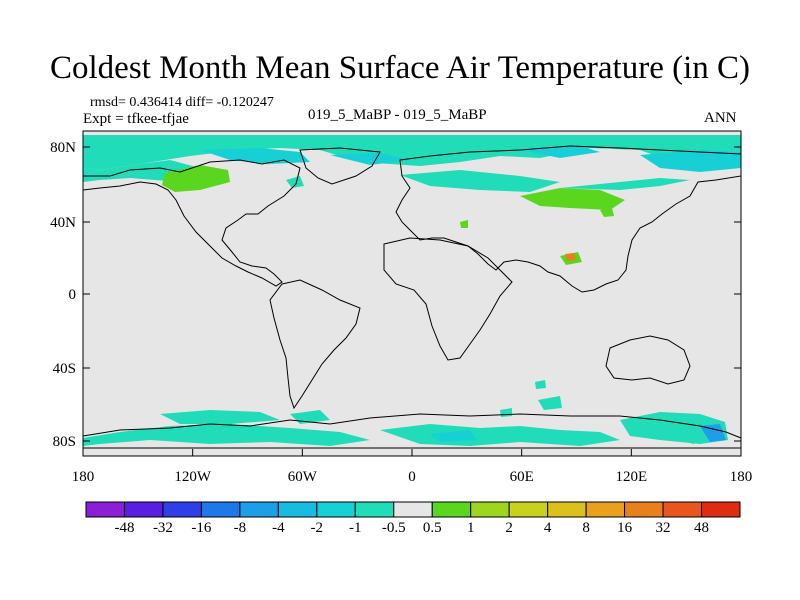 Image resolution: width=800 pixels, height=600 pixels. Describe the element at coordinates (548, 528) in the screenshot. I see `colorbar-label: 4` at that location.